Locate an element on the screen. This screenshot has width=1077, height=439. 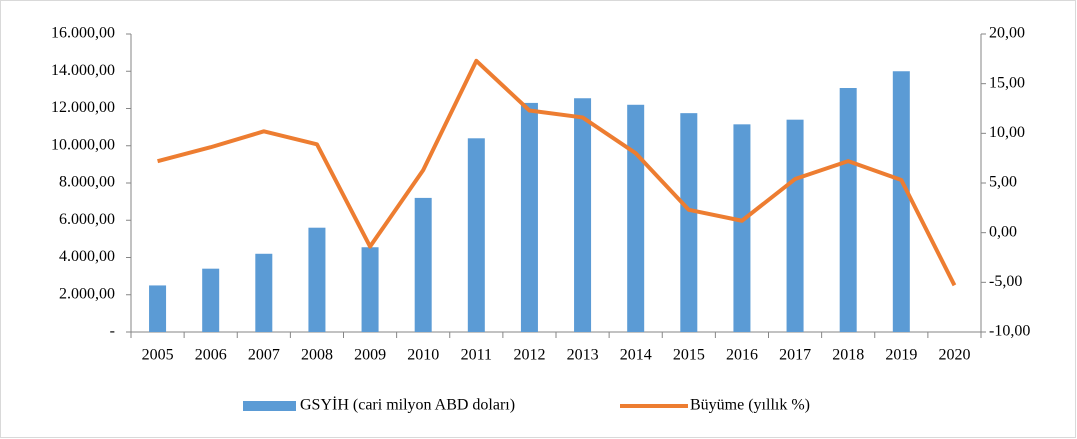
x-tick-label: 2012 is located at coordinates (529, 355).